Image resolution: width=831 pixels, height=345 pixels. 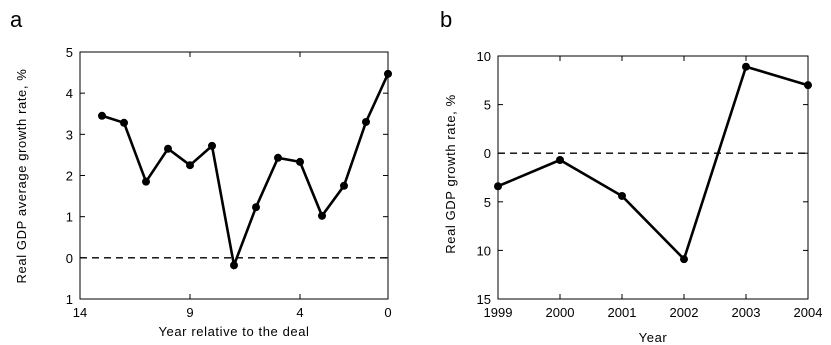 What do you see at coordinates (69, 134) in the screenshot?
I see `panel-a-y-tick-label: 3` at bounding box center [69, 134].